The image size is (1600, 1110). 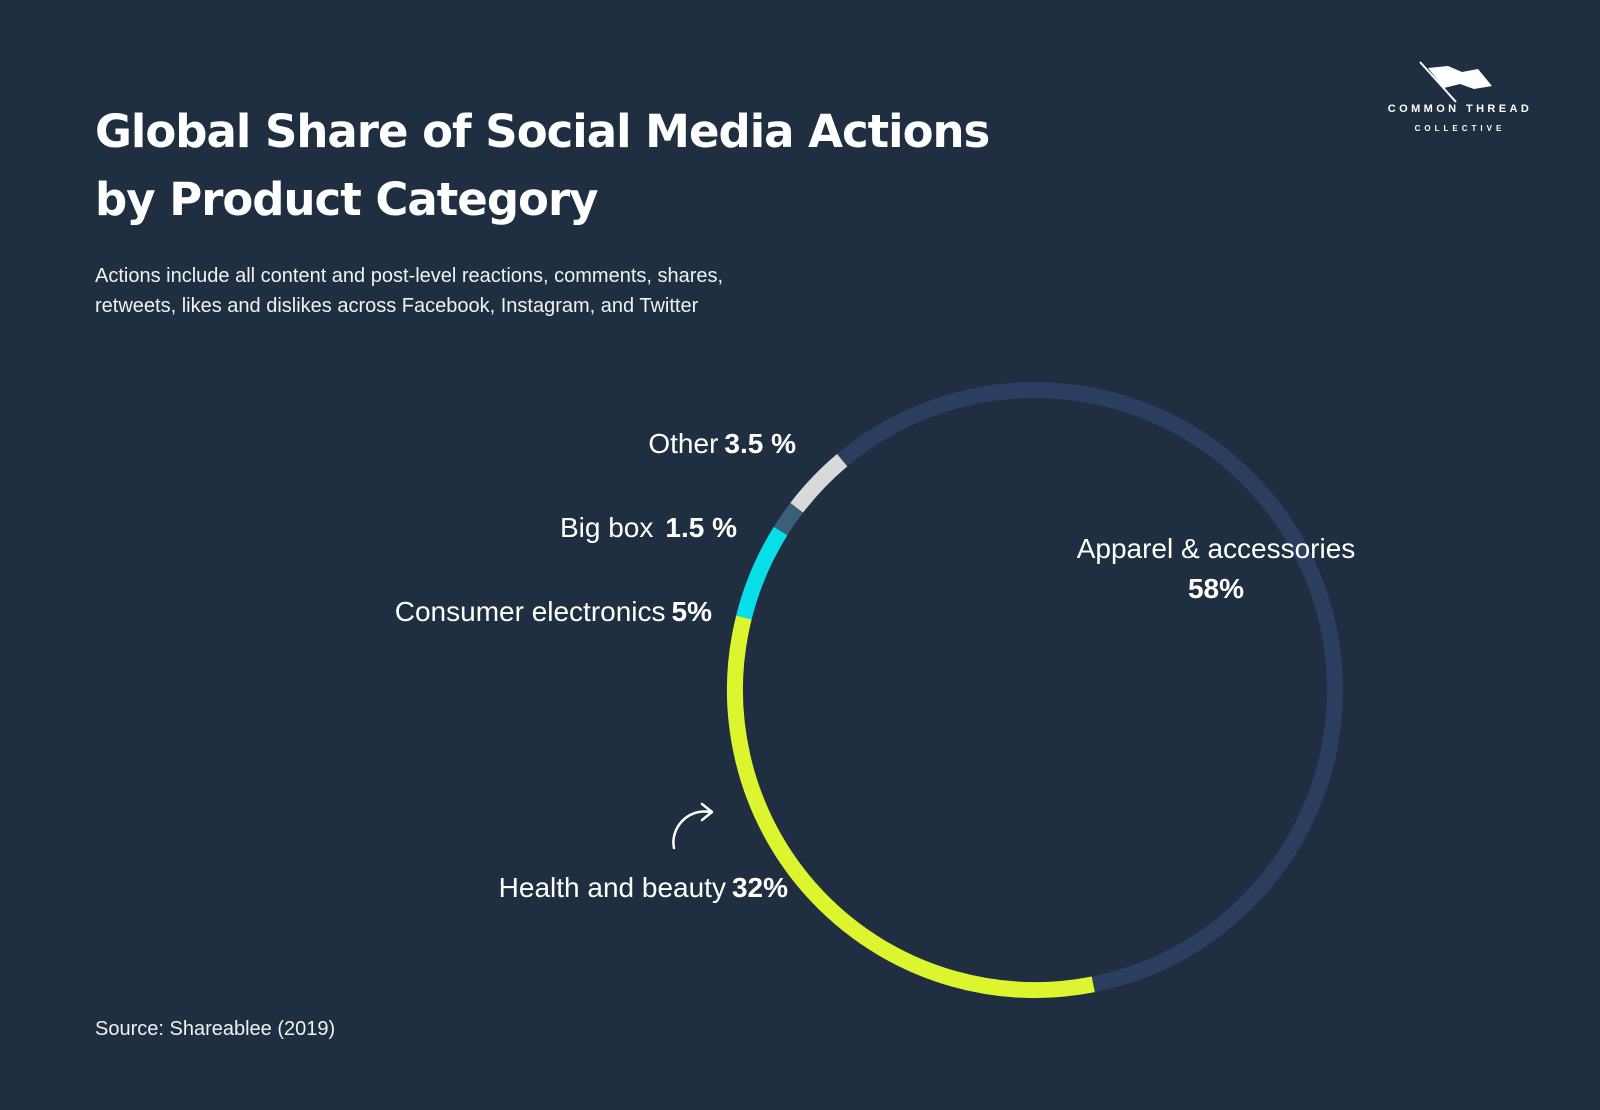 I want to click on label-other: Other 3.5 %, so click(x=722, y=444).